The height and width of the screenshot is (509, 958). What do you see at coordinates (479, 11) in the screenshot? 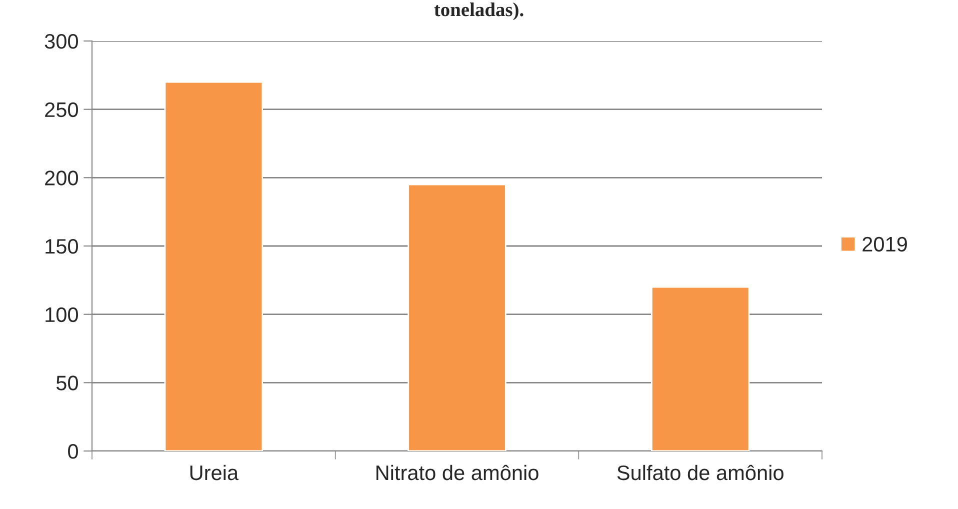
I see `chart-title: toneladas).` at bounding box center [479, 11].